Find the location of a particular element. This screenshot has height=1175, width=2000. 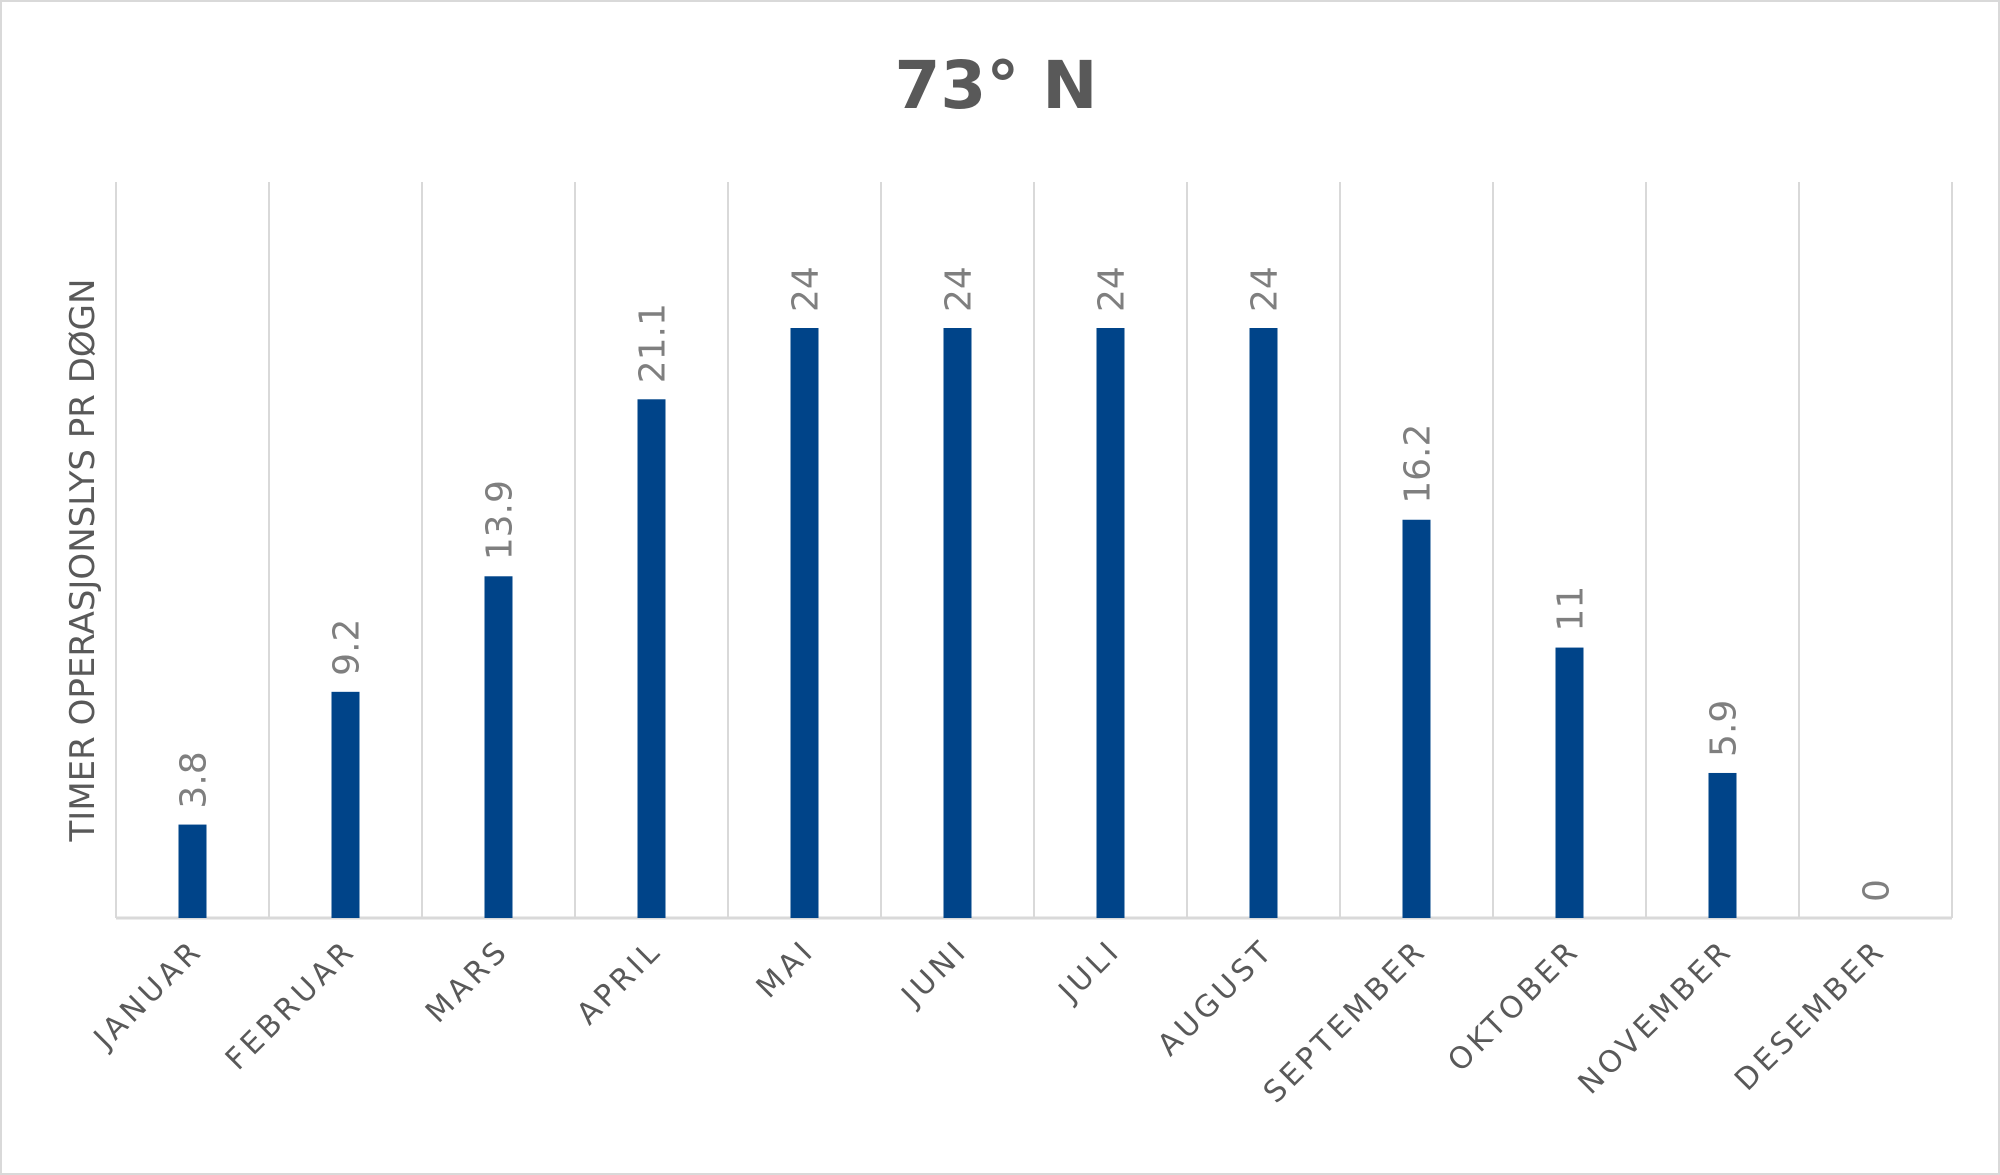

category-label-april: APRIL is located at coordinates (619, 982).